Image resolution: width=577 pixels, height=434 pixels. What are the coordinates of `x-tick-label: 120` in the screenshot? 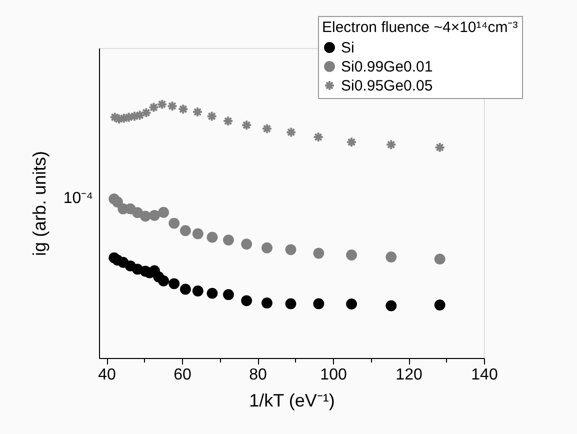 It's located at (409, 375).